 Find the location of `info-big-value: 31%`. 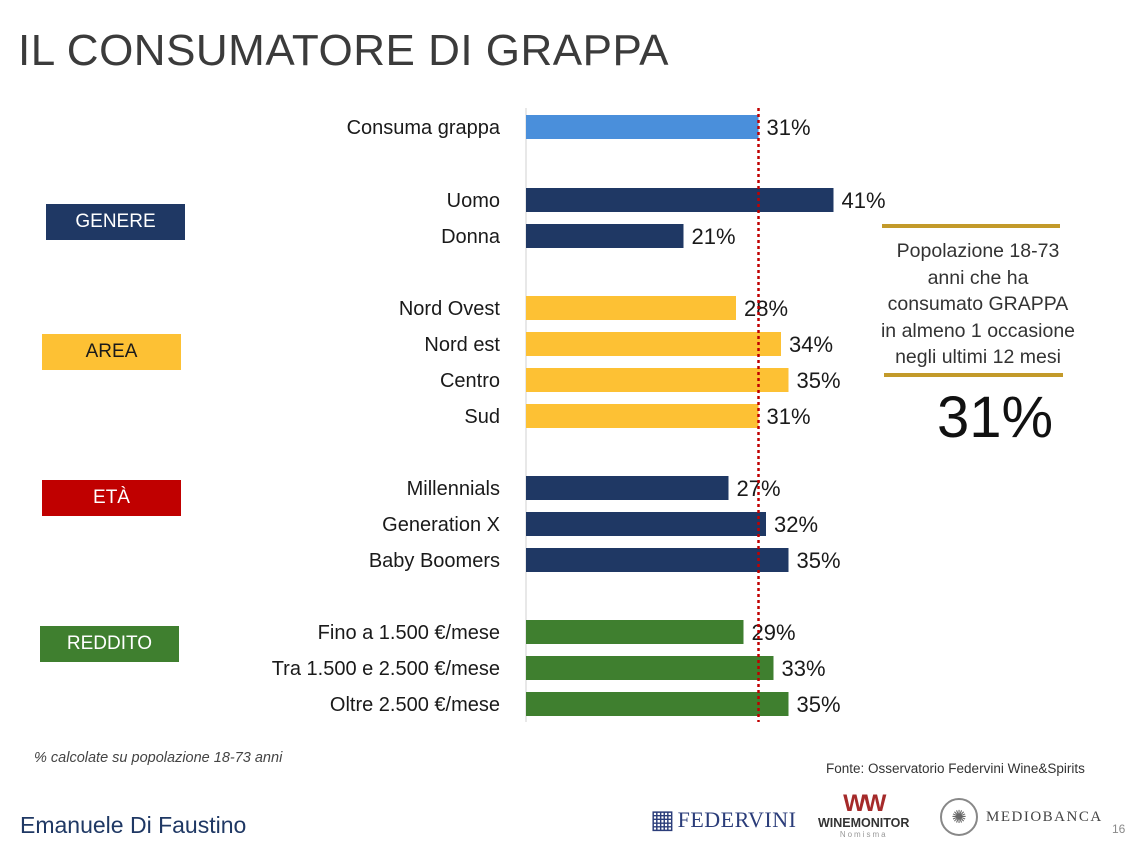

info-big-value: 31% is located at coordinates (995, 417).